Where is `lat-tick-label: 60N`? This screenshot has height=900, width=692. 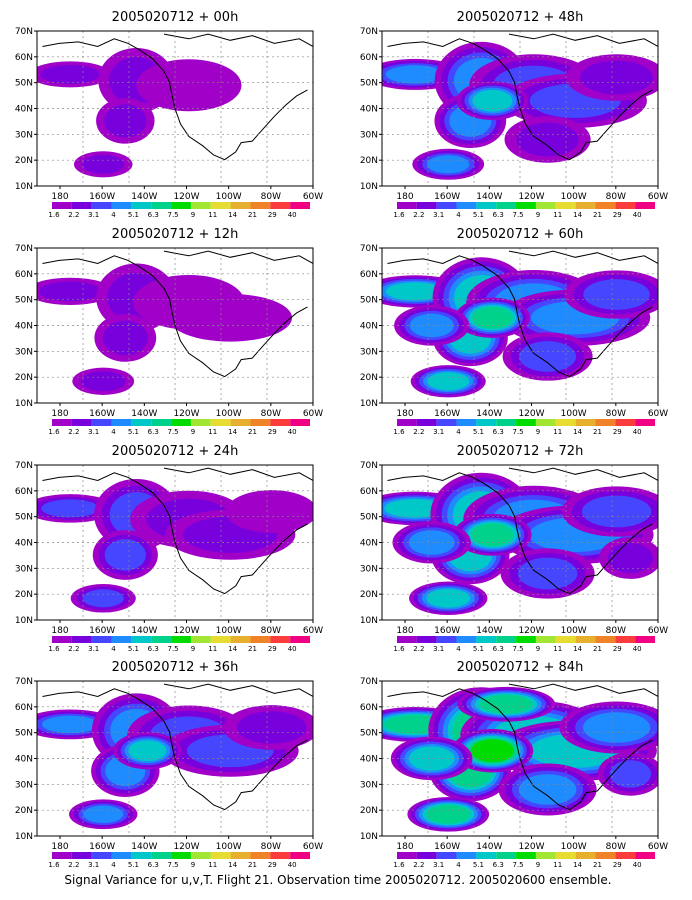
lat-tick-label: 60N is located at coordinates (369, 275).